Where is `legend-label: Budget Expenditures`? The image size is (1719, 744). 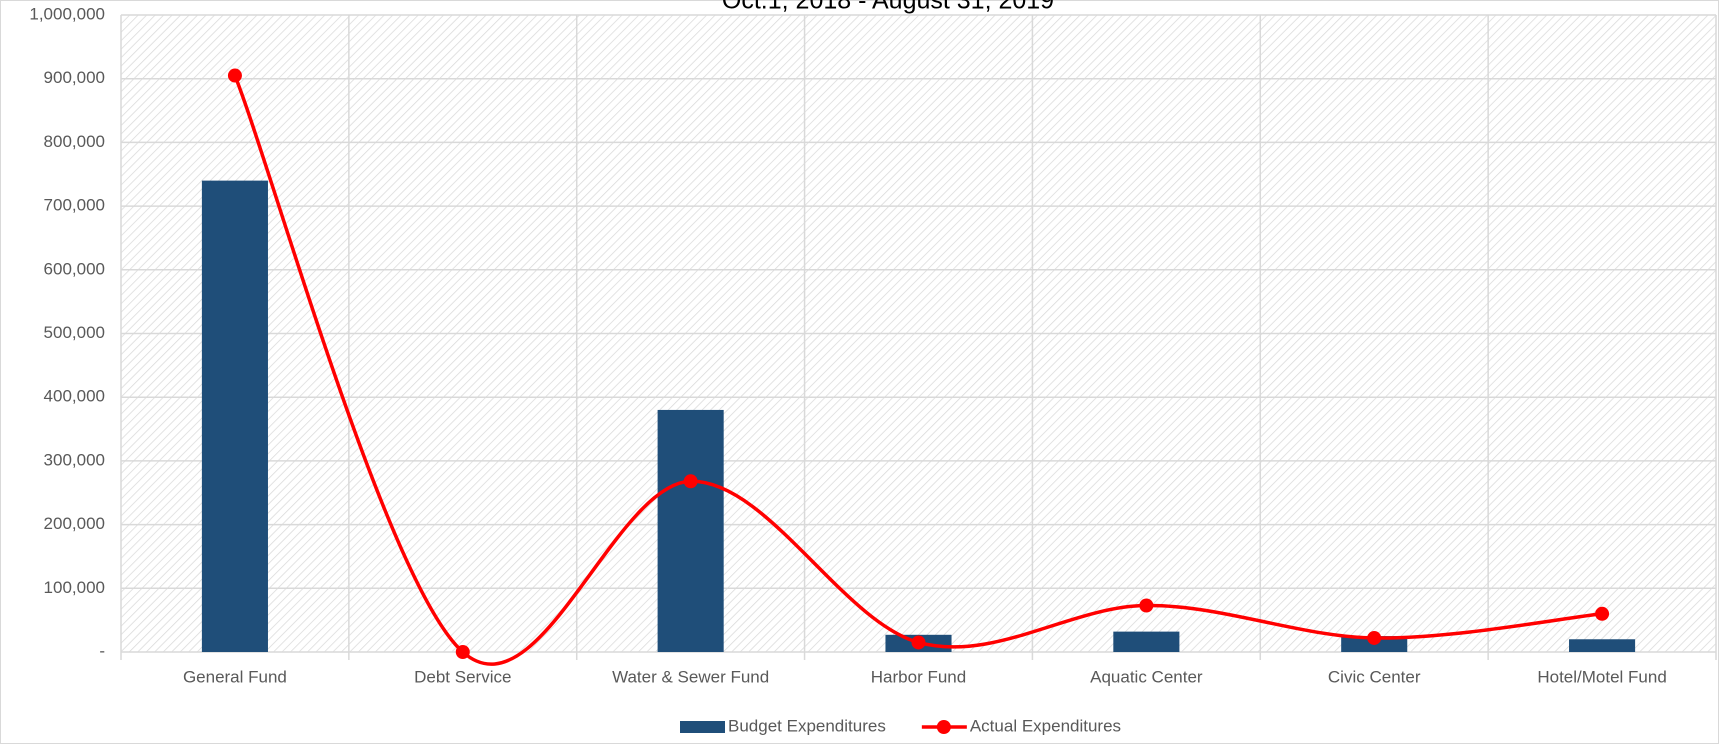
legend-label: Budget Expenditures is located at coordinates (807, 725).